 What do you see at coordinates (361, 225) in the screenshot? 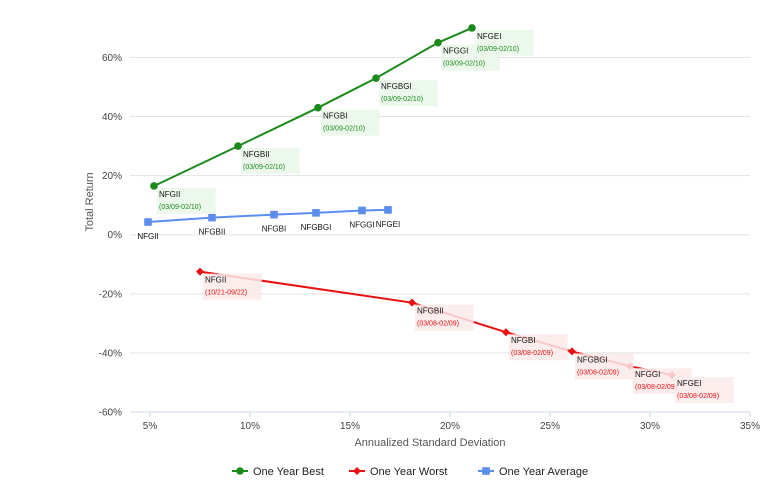
I see `one-year-average-point-name: NFGGI` at bounding box center [361, 225].